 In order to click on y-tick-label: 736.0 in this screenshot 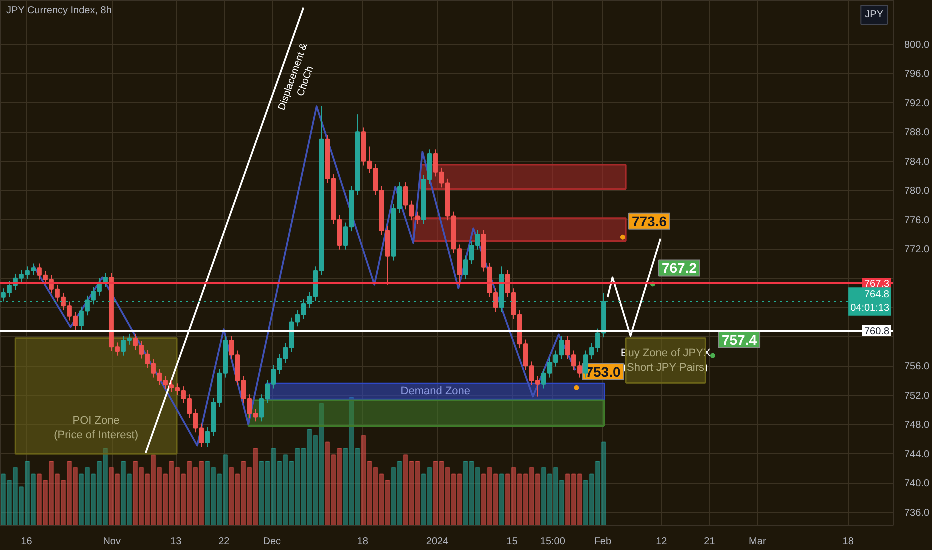, I will do `click(917, 513)`.